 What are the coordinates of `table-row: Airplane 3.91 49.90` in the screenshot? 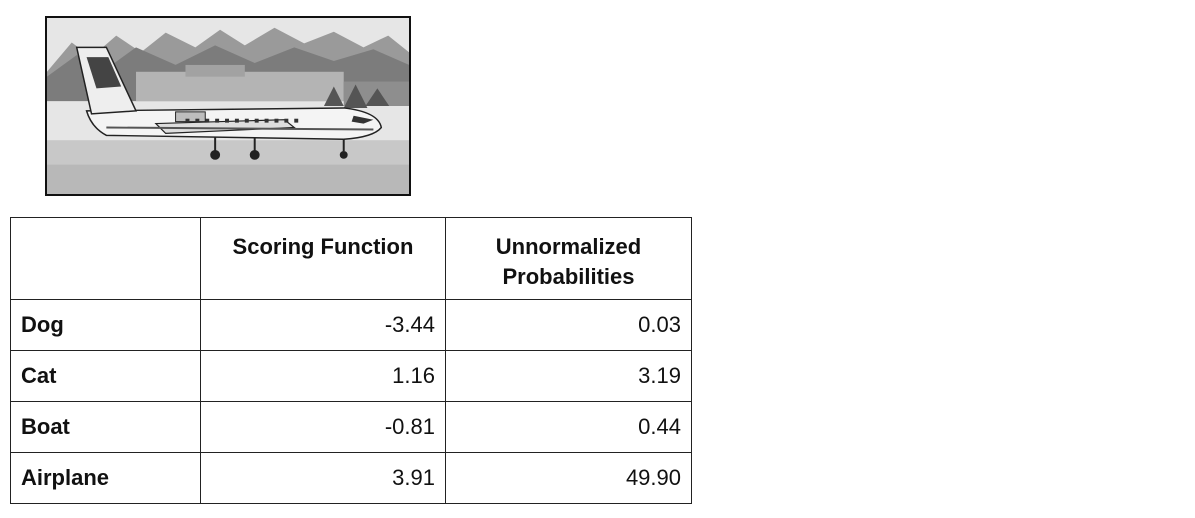 It's located at (351, 478).